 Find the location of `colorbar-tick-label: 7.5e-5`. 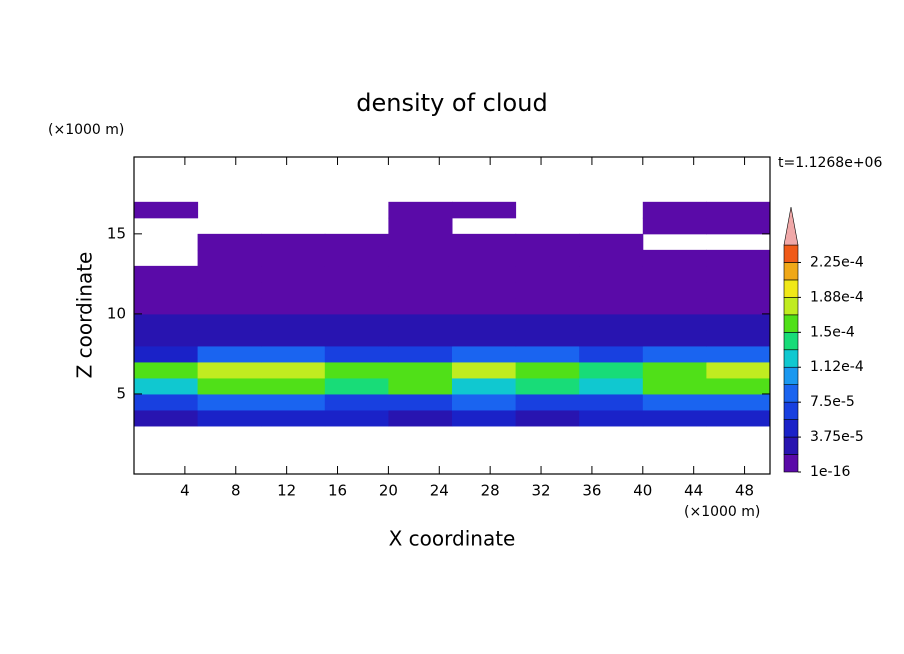

colorbar-tick-label: 7.5e-5 is located at coordinates (832, 402).